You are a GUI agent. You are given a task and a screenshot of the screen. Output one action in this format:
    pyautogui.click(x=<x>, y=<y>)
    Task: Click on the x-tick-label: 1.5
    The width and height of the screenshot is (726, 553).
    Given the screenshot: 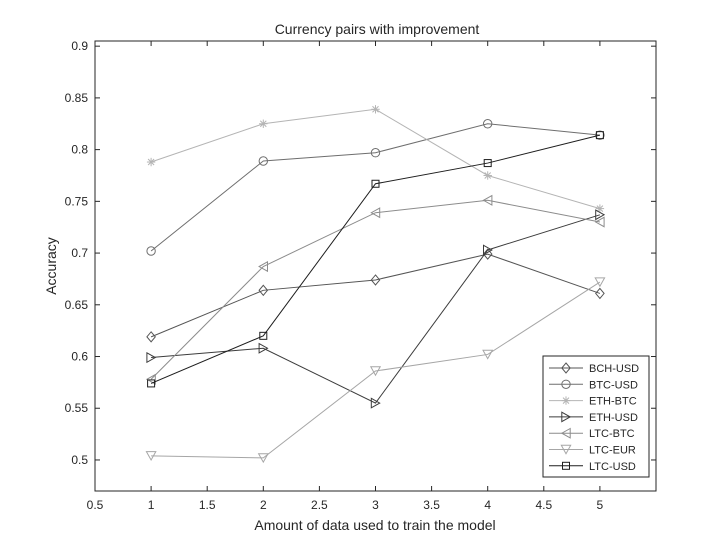 What is the action you would take?
    pyautogui.click(x=207, y=505)
    